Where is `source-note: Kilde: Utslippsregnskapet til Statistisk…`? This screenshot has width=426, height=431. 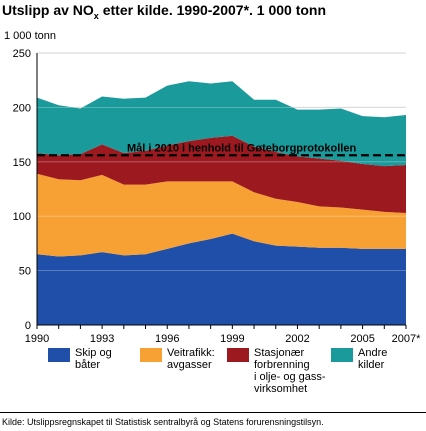 source-note: Kilde: Utslippsregnskapet til Statistisk… is located at coordinates (163, 422).